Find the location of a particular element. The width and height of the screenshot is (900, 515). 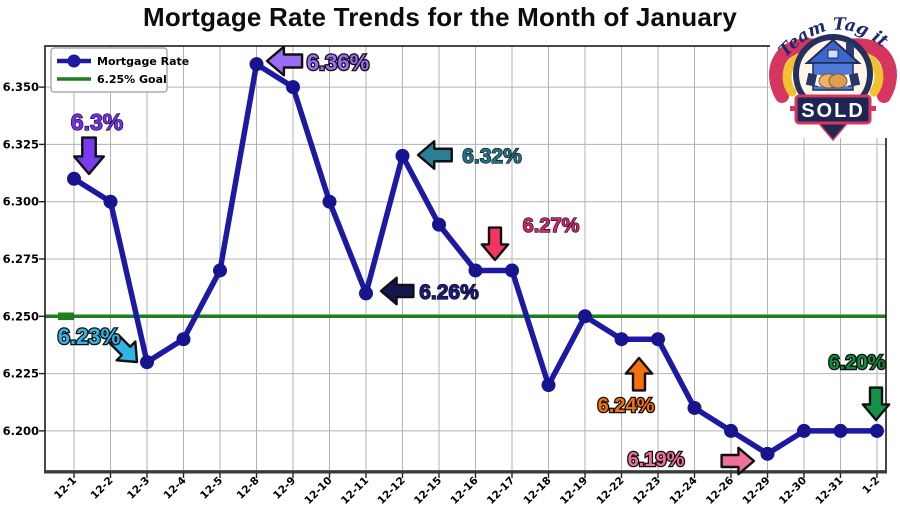

logo-emblem is located at coordinates (833, 74).